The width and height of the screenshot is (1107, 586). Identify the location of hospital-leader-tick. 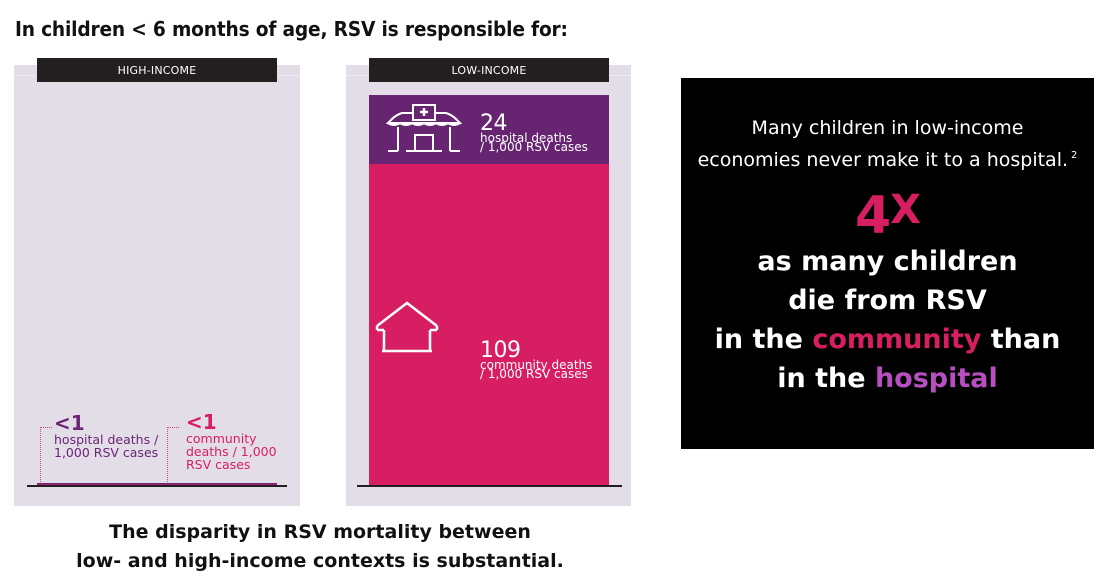
(46, 427).